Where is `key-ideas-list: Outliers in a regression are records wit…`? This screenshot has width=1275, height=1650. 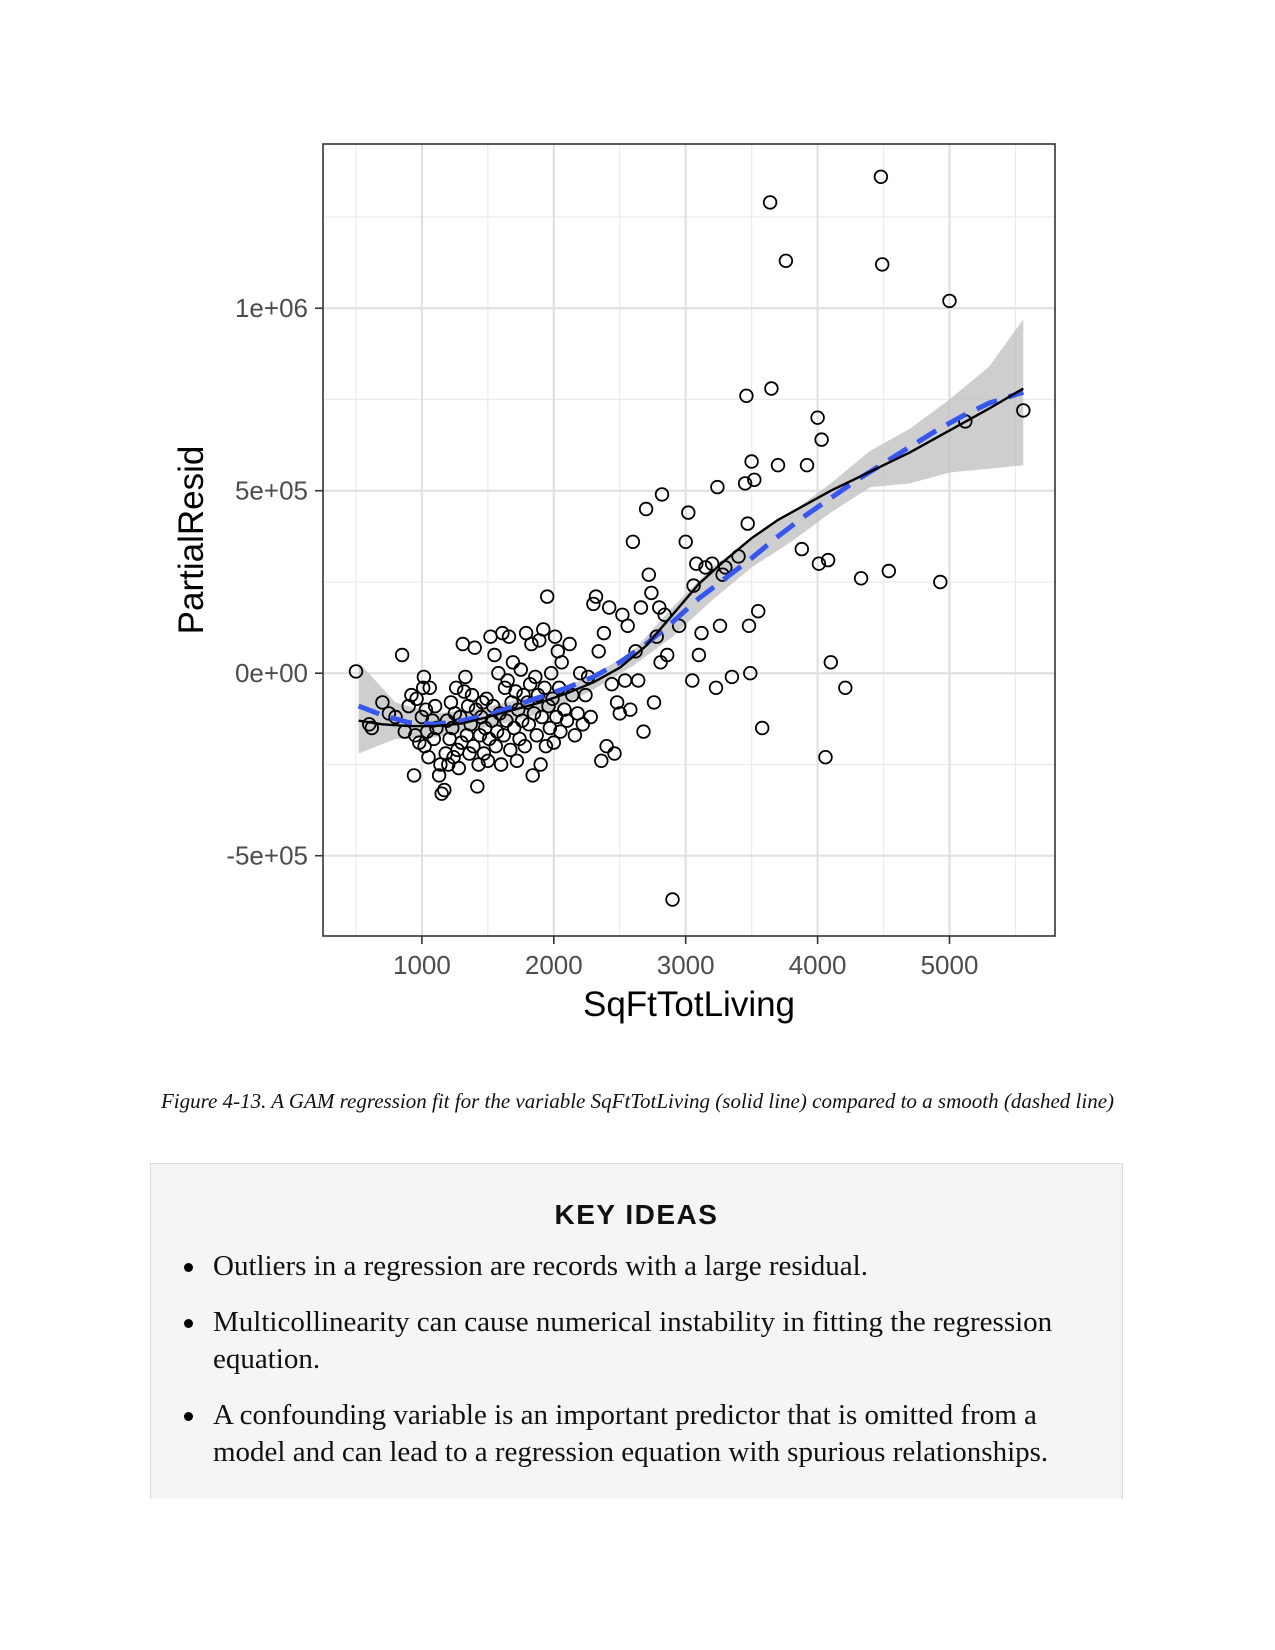 key-ideas-list: Outliers in a regression are records wit… is located at coordinates (621, 1369).